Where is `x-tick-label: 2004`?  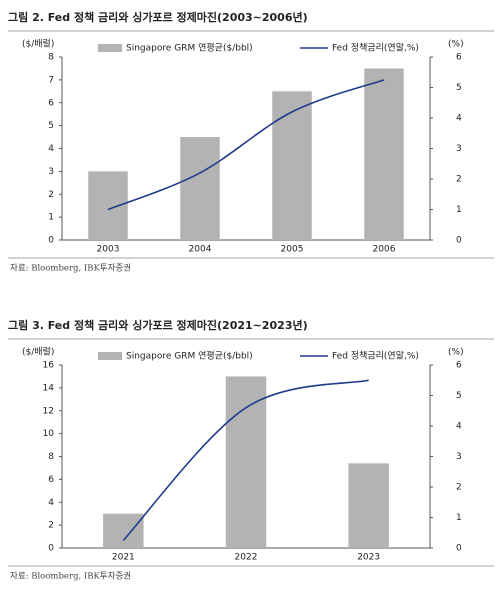
x-tick-label: 2004 is located at coordinates (200, 250).